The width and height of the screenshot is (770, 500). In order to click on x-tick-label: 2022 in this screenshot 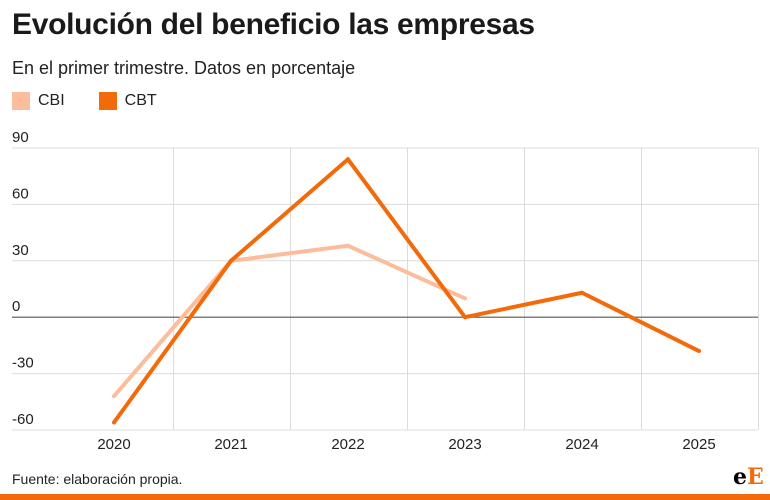, I will do `click(347, 444)`.